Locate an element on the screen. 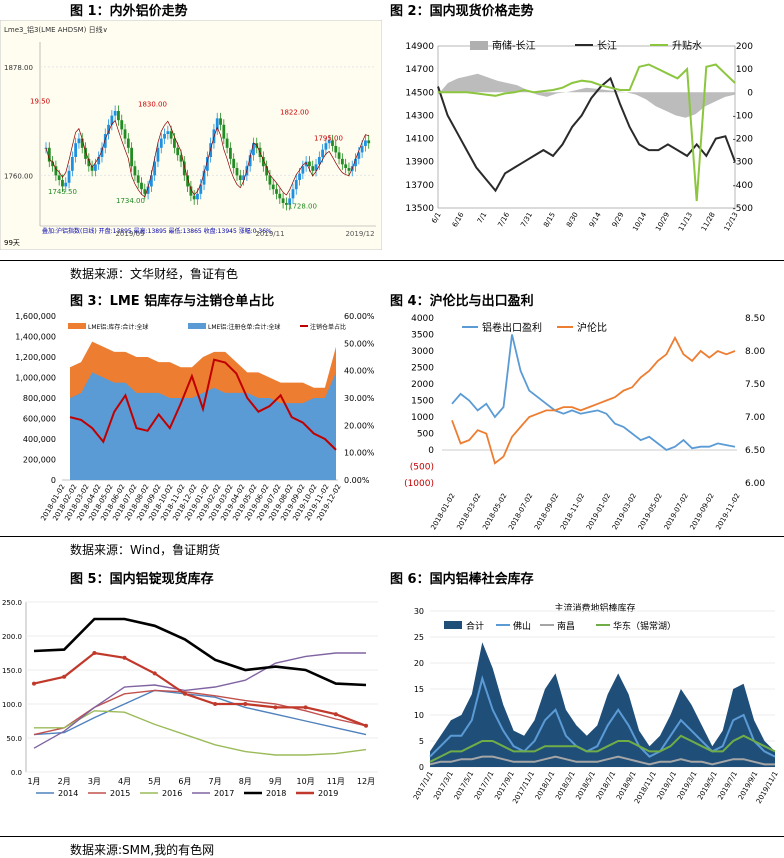  y-right-tick-label: 0 is located at coordinates (750, 93).